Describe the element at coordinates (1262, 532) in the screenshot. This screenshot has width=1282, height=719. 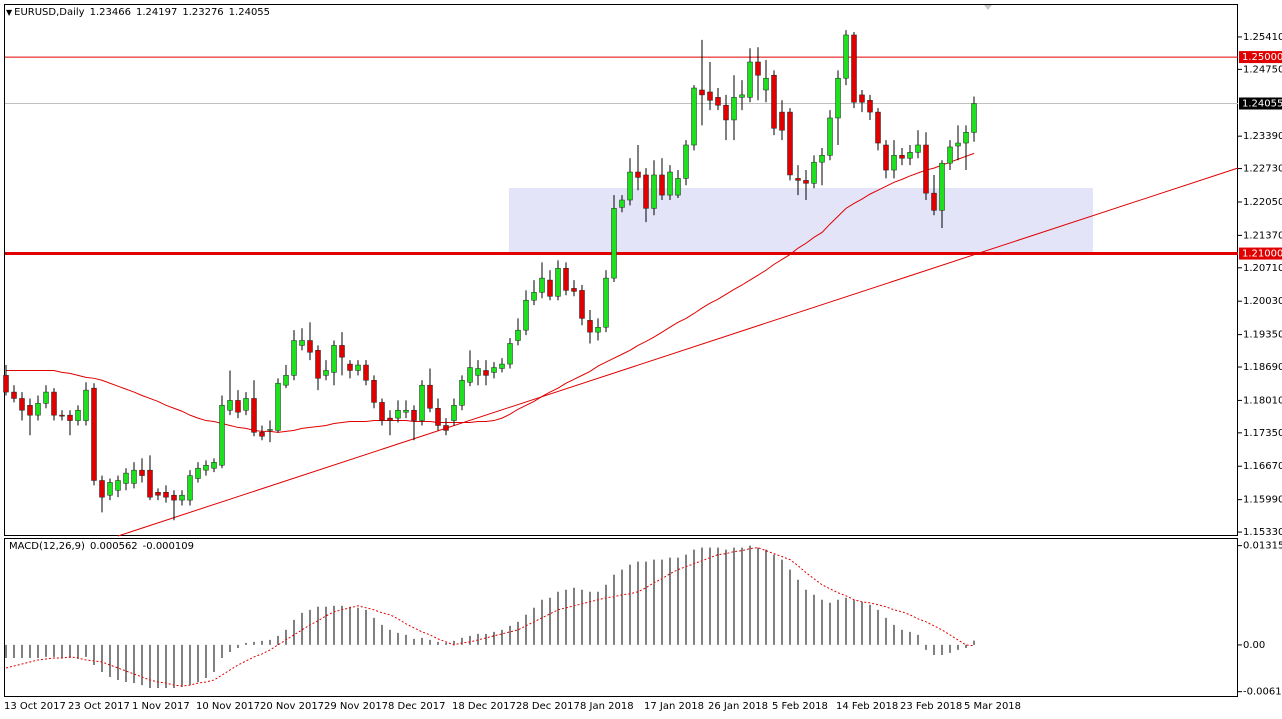
I see `y-tick-label: 1.15330` at that location.